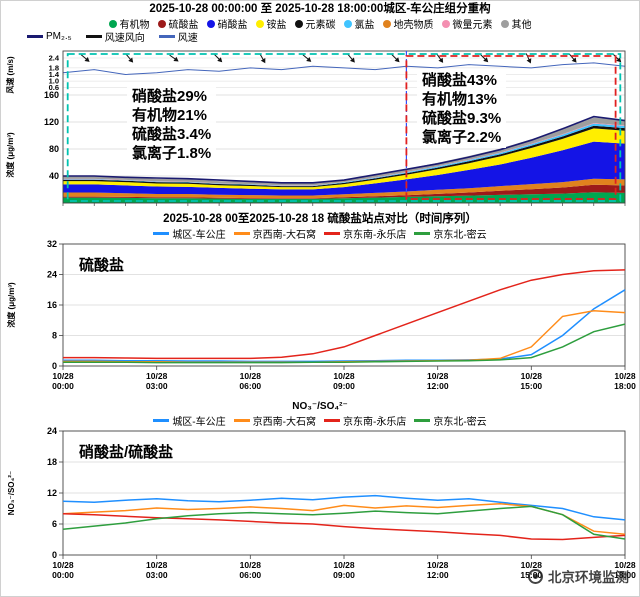 The height and width of the screenshot is (597, 640). What do you see at coordinates (51, 95) in the screenshot?
I see `svg-text: 160` at bounding box center [51, 95].